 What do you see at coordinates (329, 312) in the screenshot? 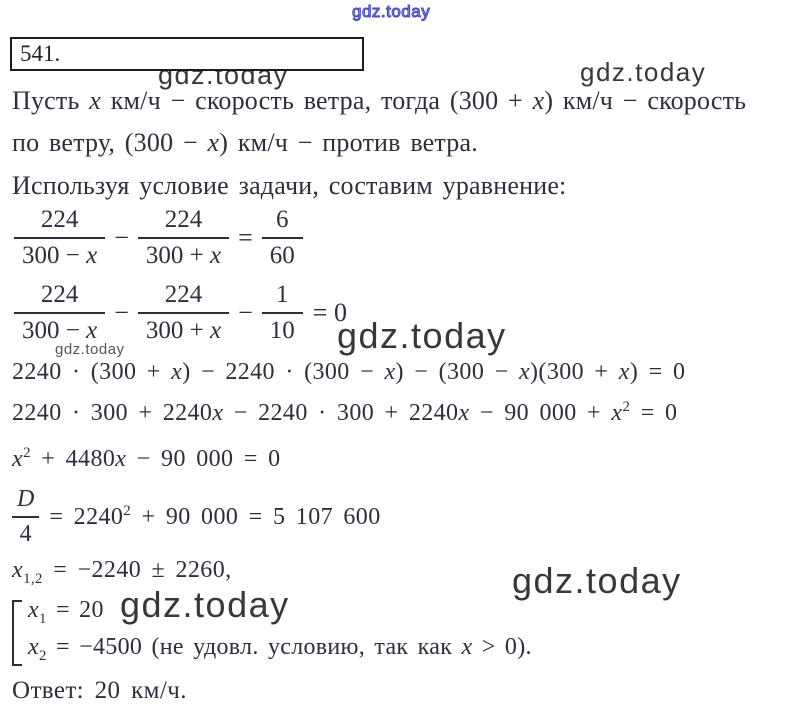
I see `equals-zero: = 0` at bounding box center [329, 312].